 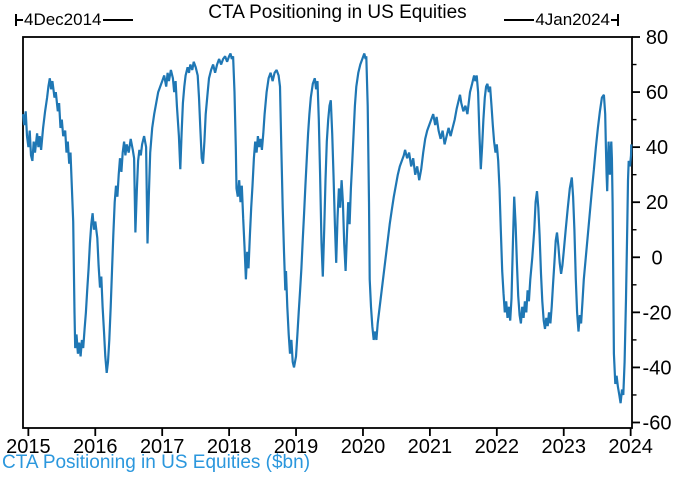 What do you see at coordinates (519, 20) in the screenshot?
I see `range-end-line` at bounding box center [519, 20].